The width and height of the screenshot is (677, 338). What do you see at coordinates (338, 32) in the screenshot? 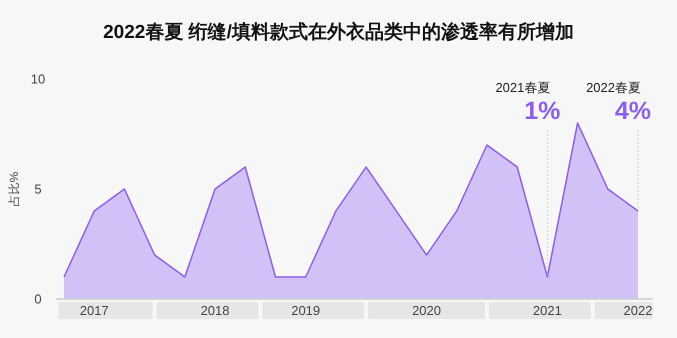
I see `chart-title: 2022春夏 绗缝/填料款式在外衣品类中的渗透率有所增加` at bounding box center [338, 32].